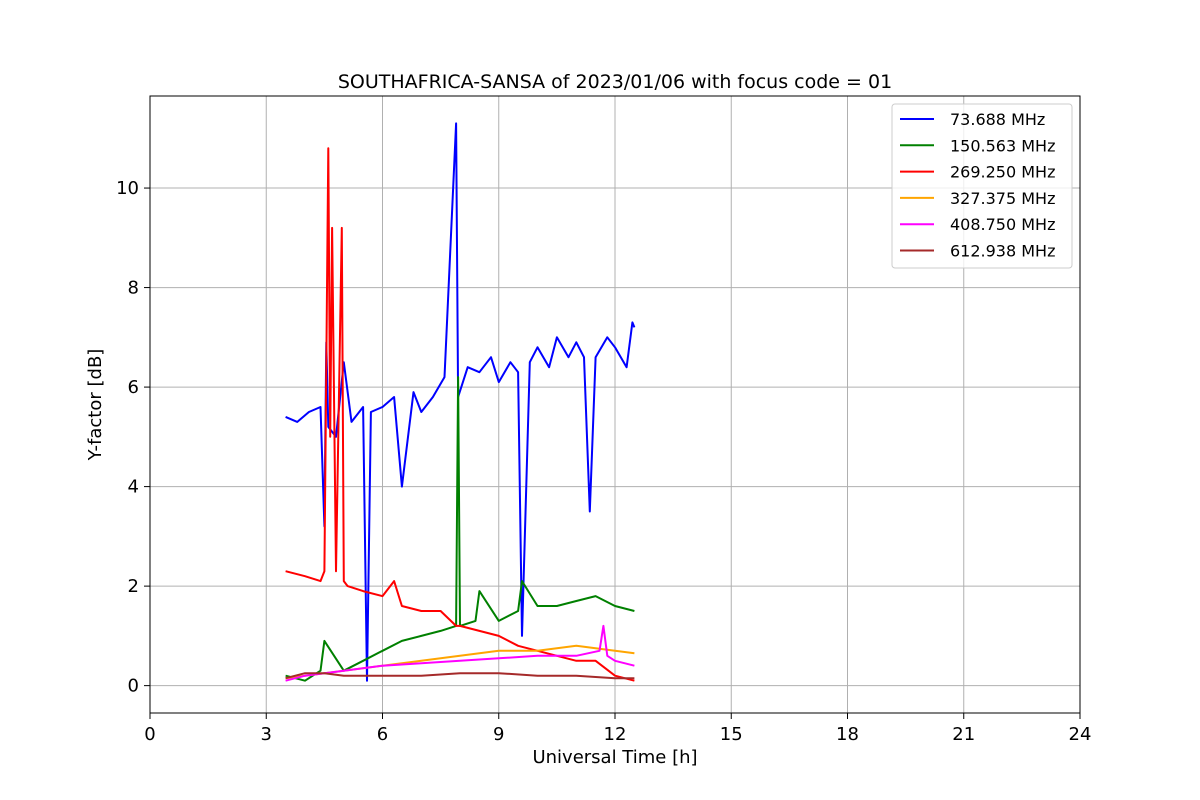 The image size is (1200, 800). Describe the element at coordinates (615, 734) in the screenshot. I see `x-tick-label: 12` at that location.